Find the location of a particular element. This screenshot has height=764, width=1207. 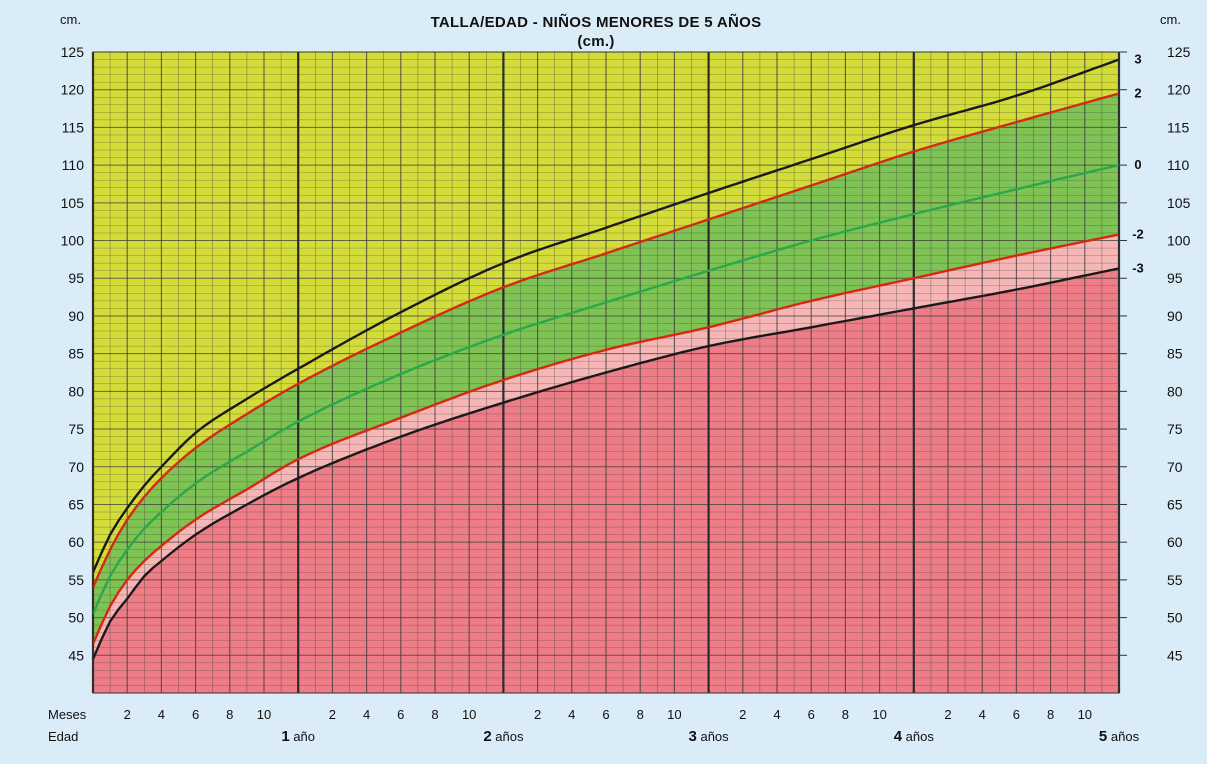

age-label: 5 años is located at coordinates (1119, 736).